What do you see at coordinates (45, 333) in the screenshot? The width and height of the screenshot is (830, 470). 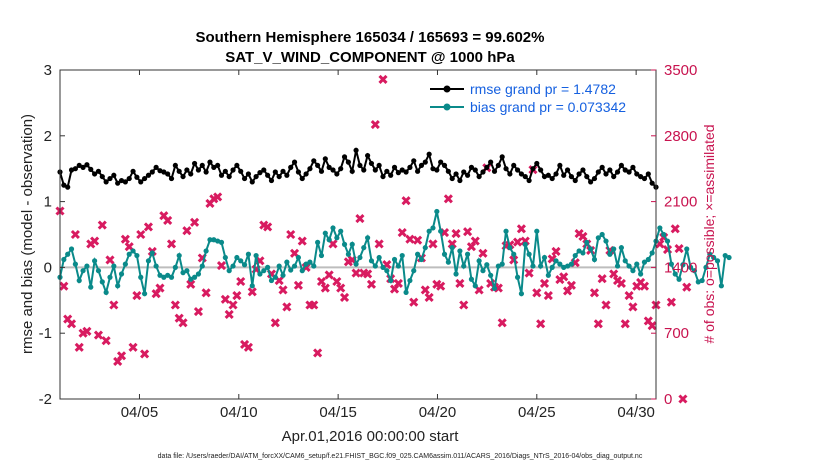 I see `y-tick-label-left: -1` at bounding box center [45, 333].